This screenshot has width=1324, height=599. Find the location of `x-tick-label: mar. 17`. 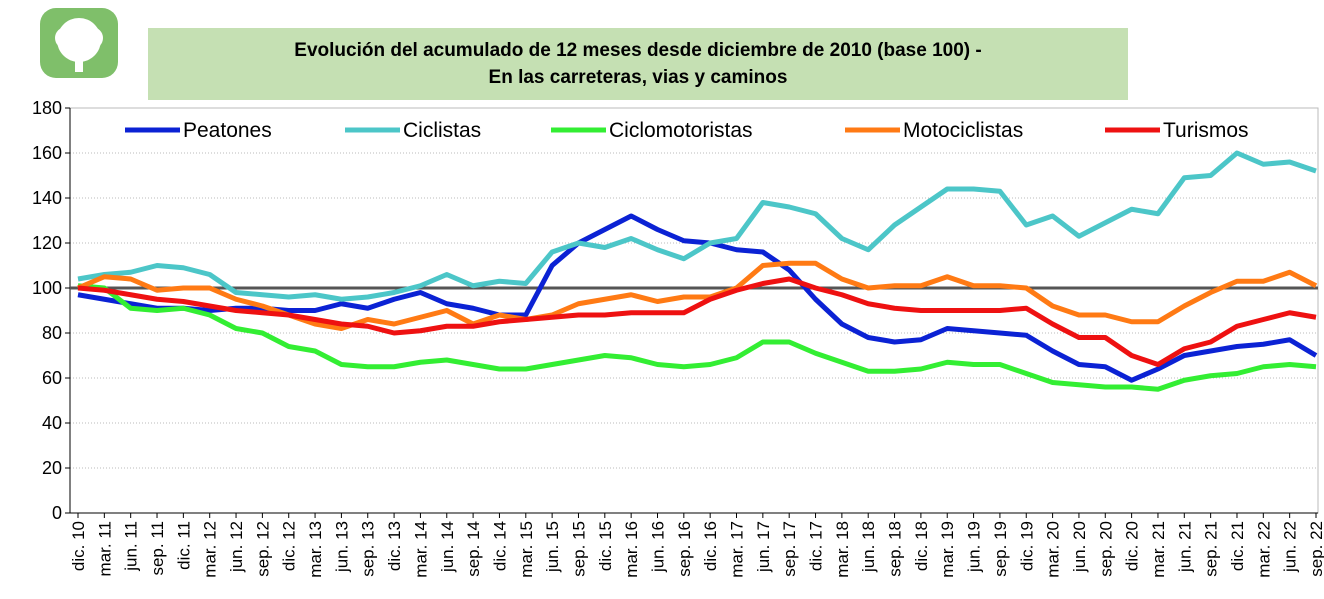

x-tick-label: mar. 17 is located at coordinates (737, 549).